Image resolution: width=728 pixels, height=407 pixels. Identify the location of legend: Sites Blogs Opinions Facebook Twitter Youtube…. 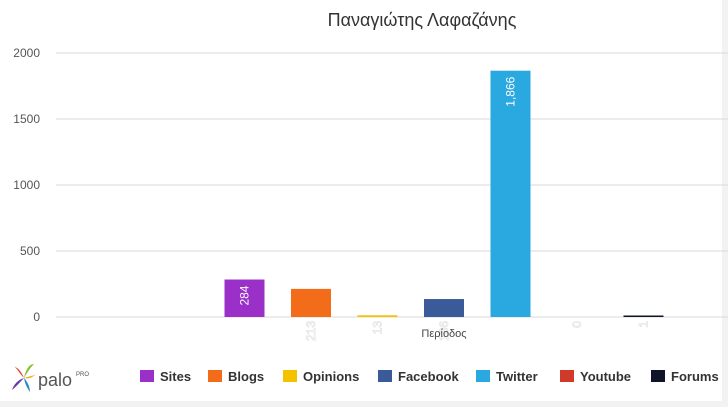
(429, 376).